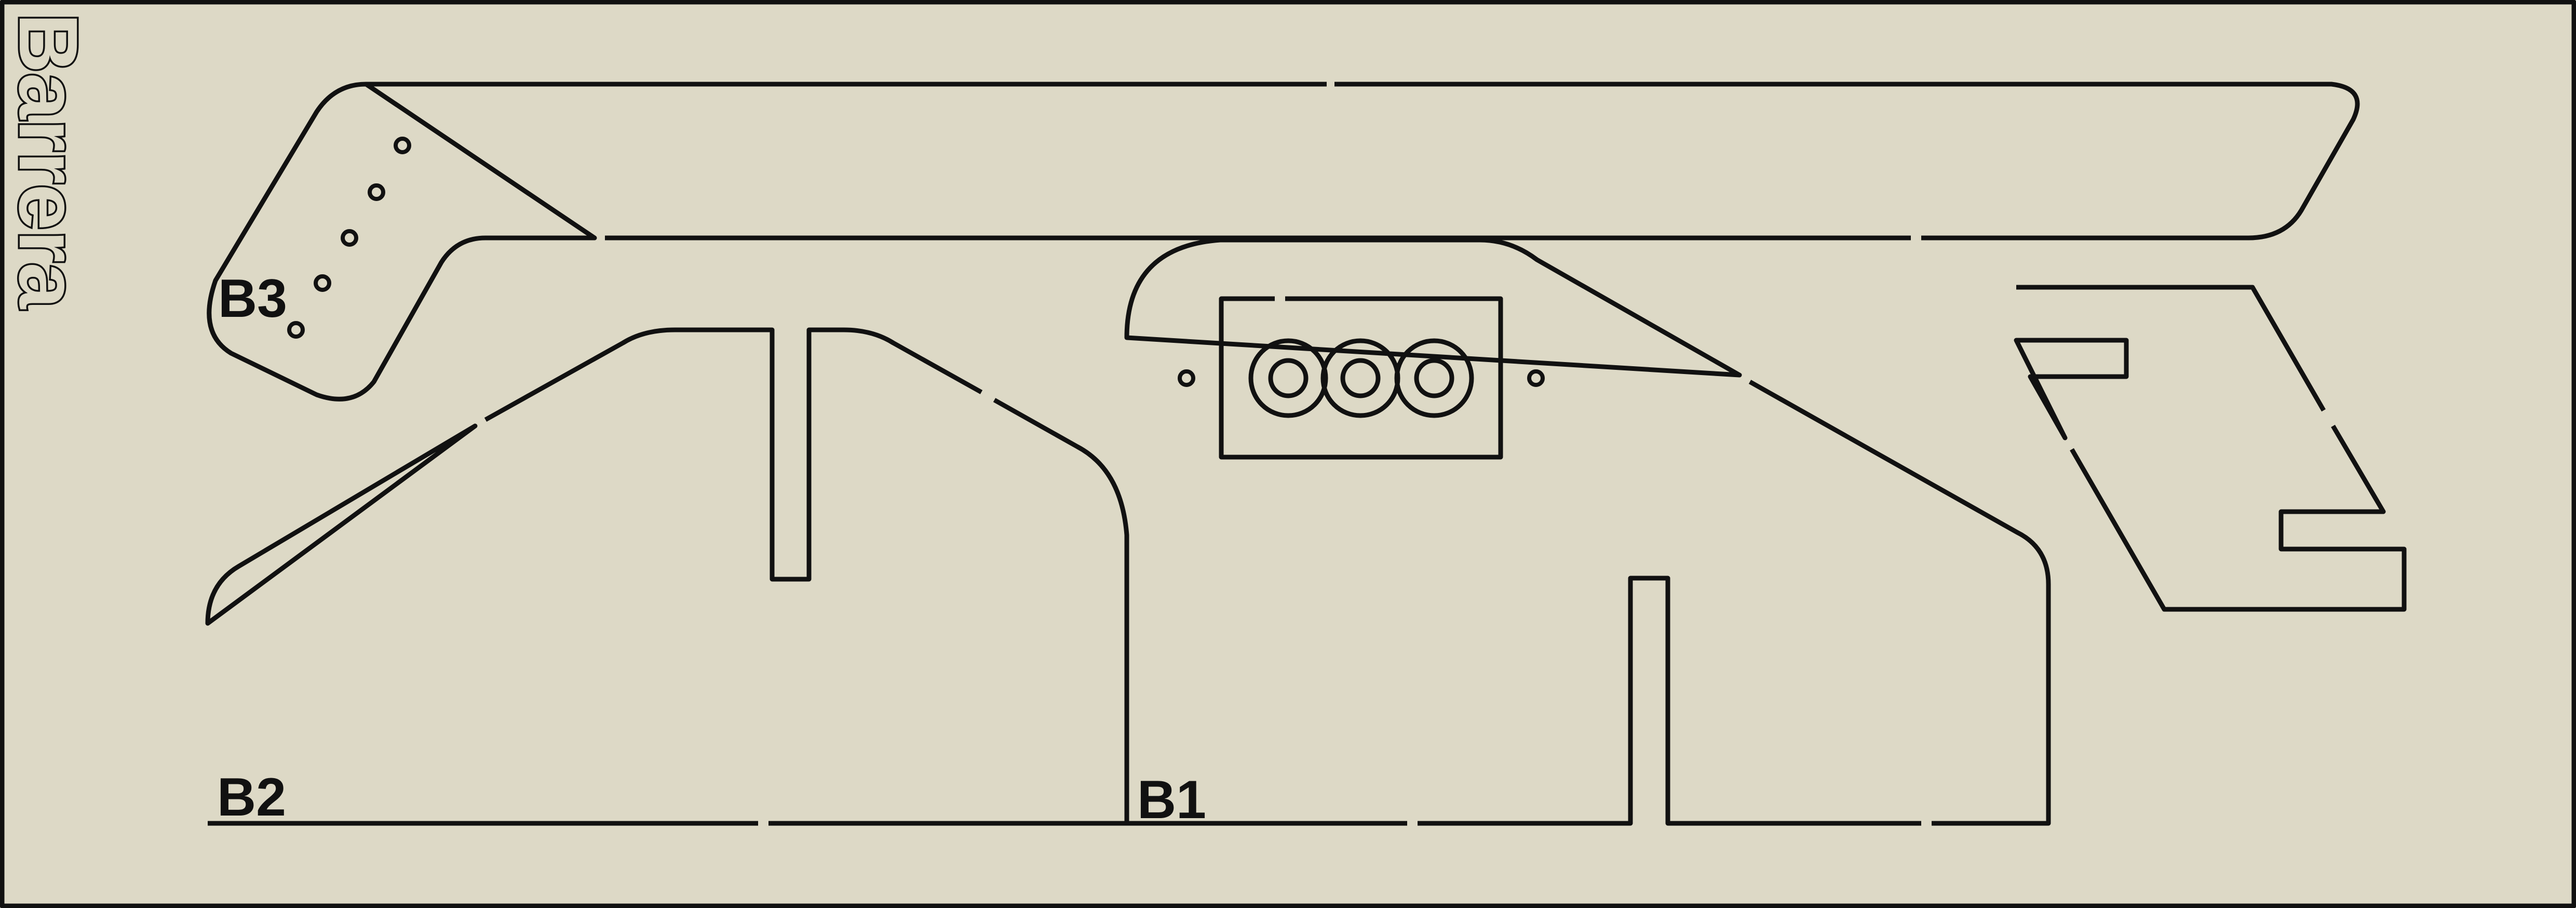 The image size is (2576, 908). I want to click on connector-window, so click(1361, 378).